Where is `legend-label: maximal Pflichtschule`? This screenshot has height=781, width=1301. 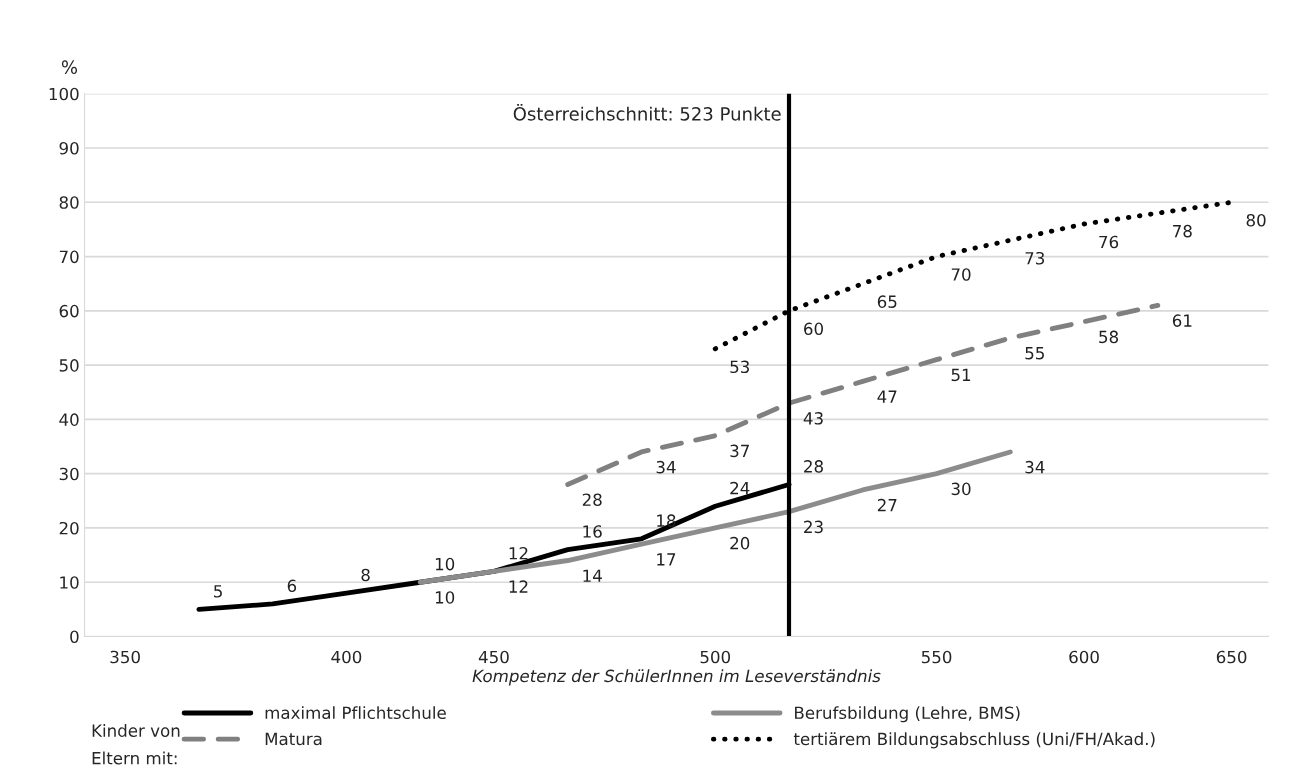 legend-label: maximal Pflichtschule is located at coordinates (355, 713).